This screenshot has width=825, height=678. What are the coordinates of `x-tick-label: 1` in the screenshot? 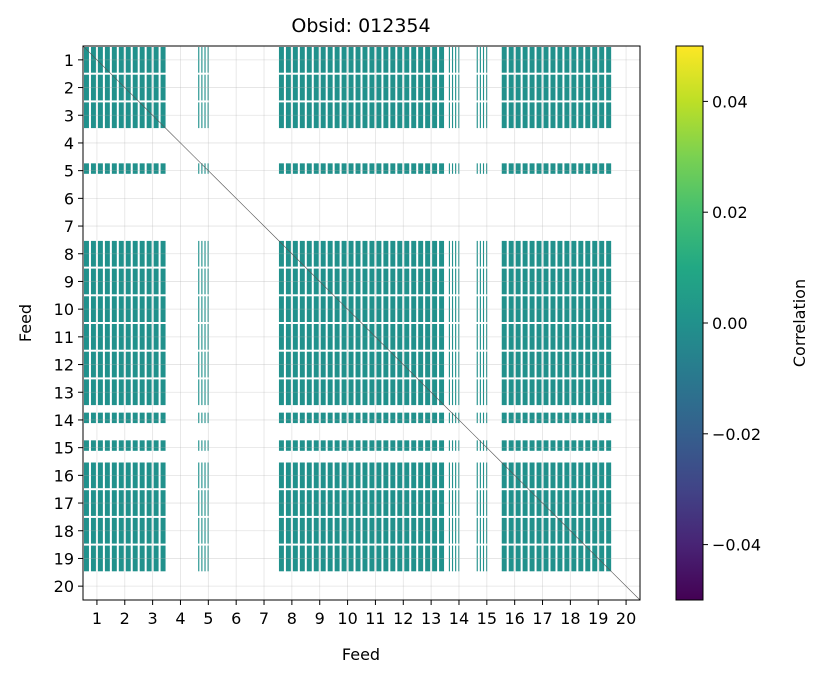 It's located at (97, 618).